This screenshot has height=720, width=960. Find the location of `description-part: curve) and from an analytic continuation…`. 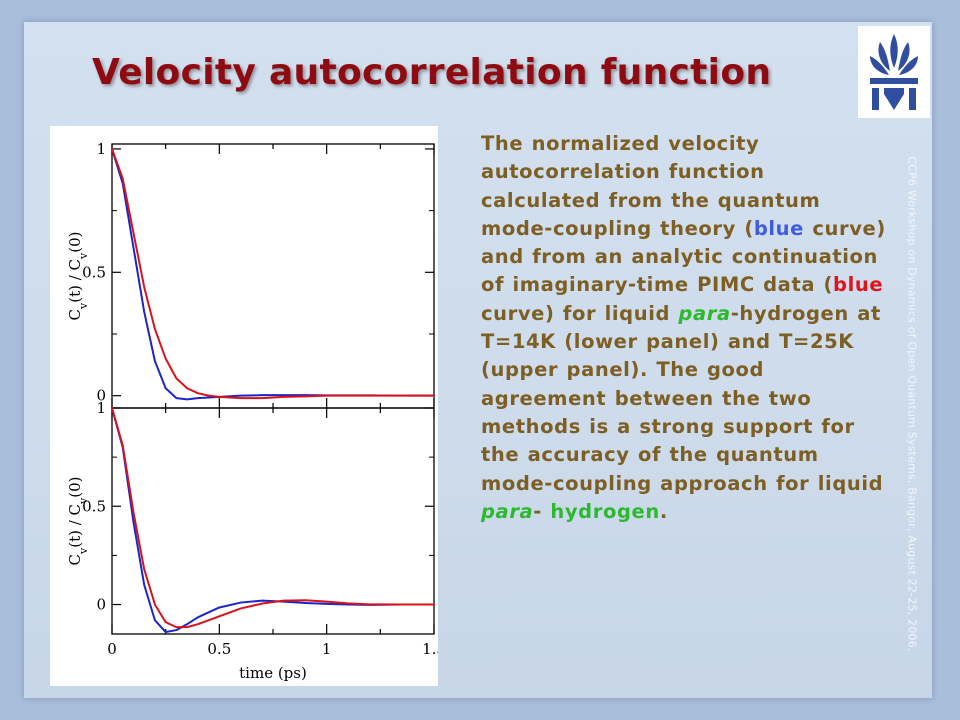

description-part: curve) and from an analytic continuation… is located at coordinates (683, 256).